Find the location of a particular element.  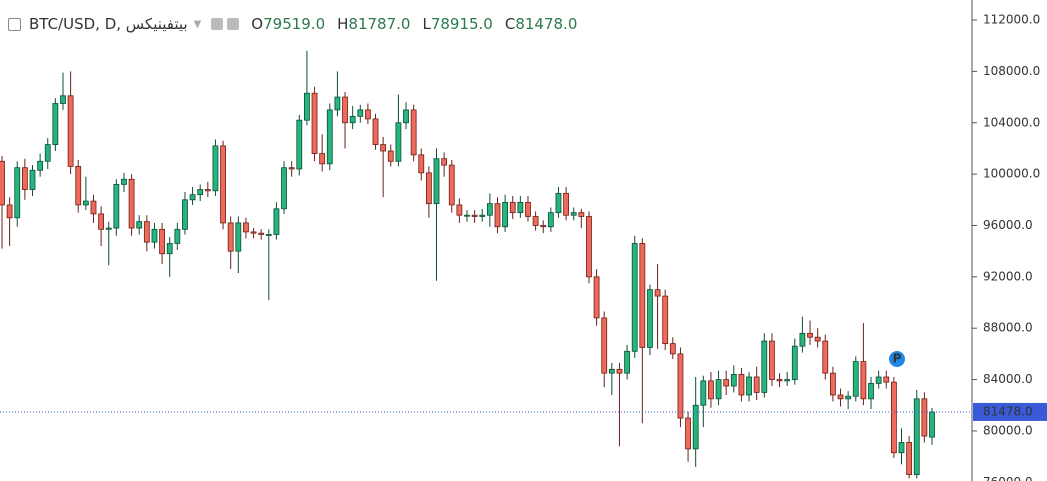

ohlc-value: 81787.0 is located at coordinates (379, 24).